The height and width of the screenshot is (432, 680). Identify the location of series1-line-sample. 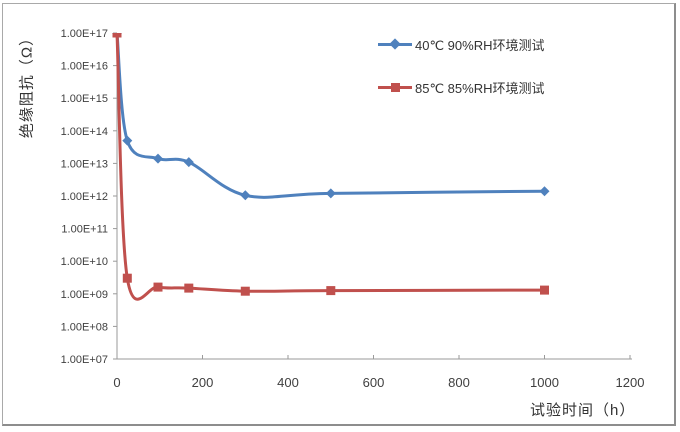
(395, 44).